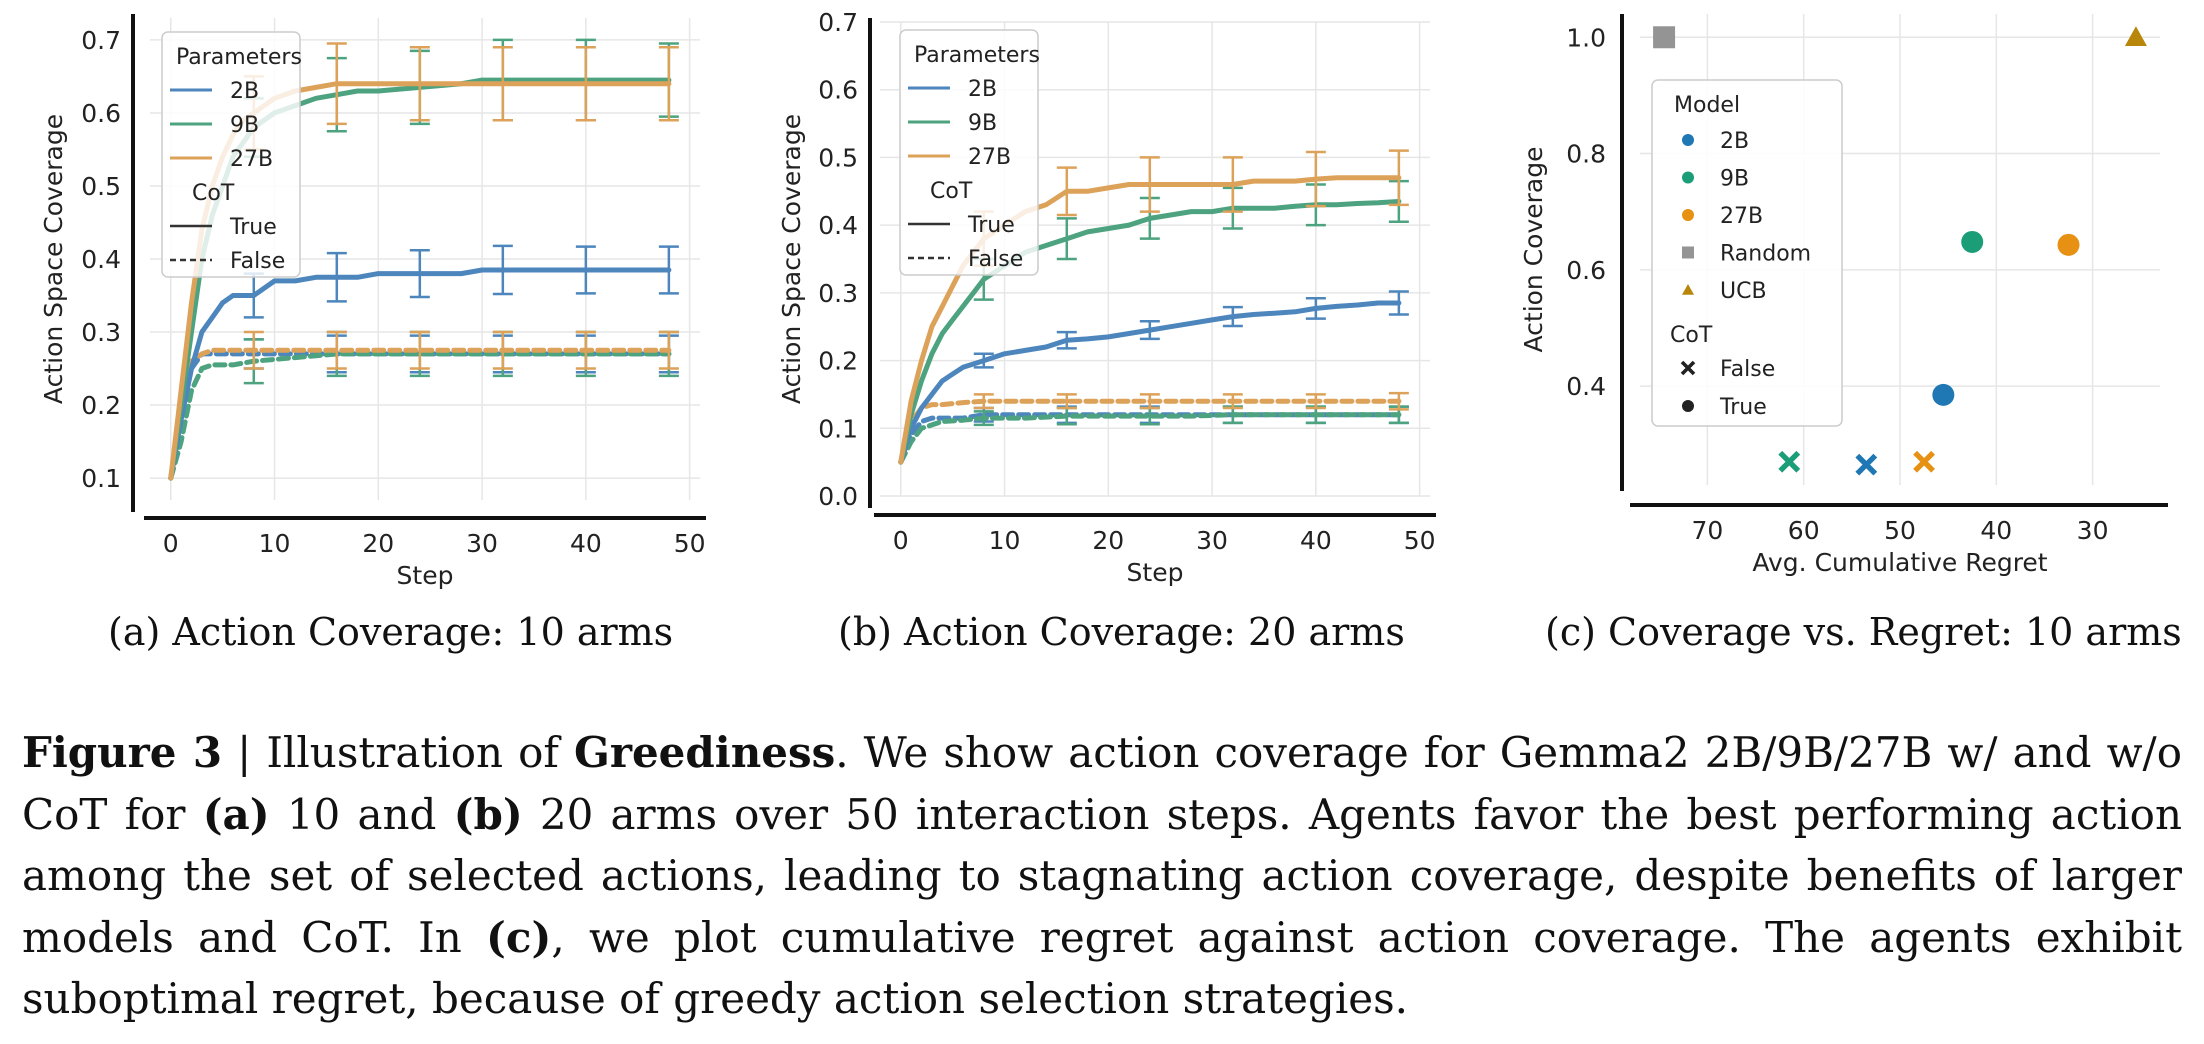 Image resolution: width=2204 pixels, height=1044 pixels. Describe the element at coordinates (1150, 431) in the screenshot. I see `series-line-27b-cot-false` at that location.